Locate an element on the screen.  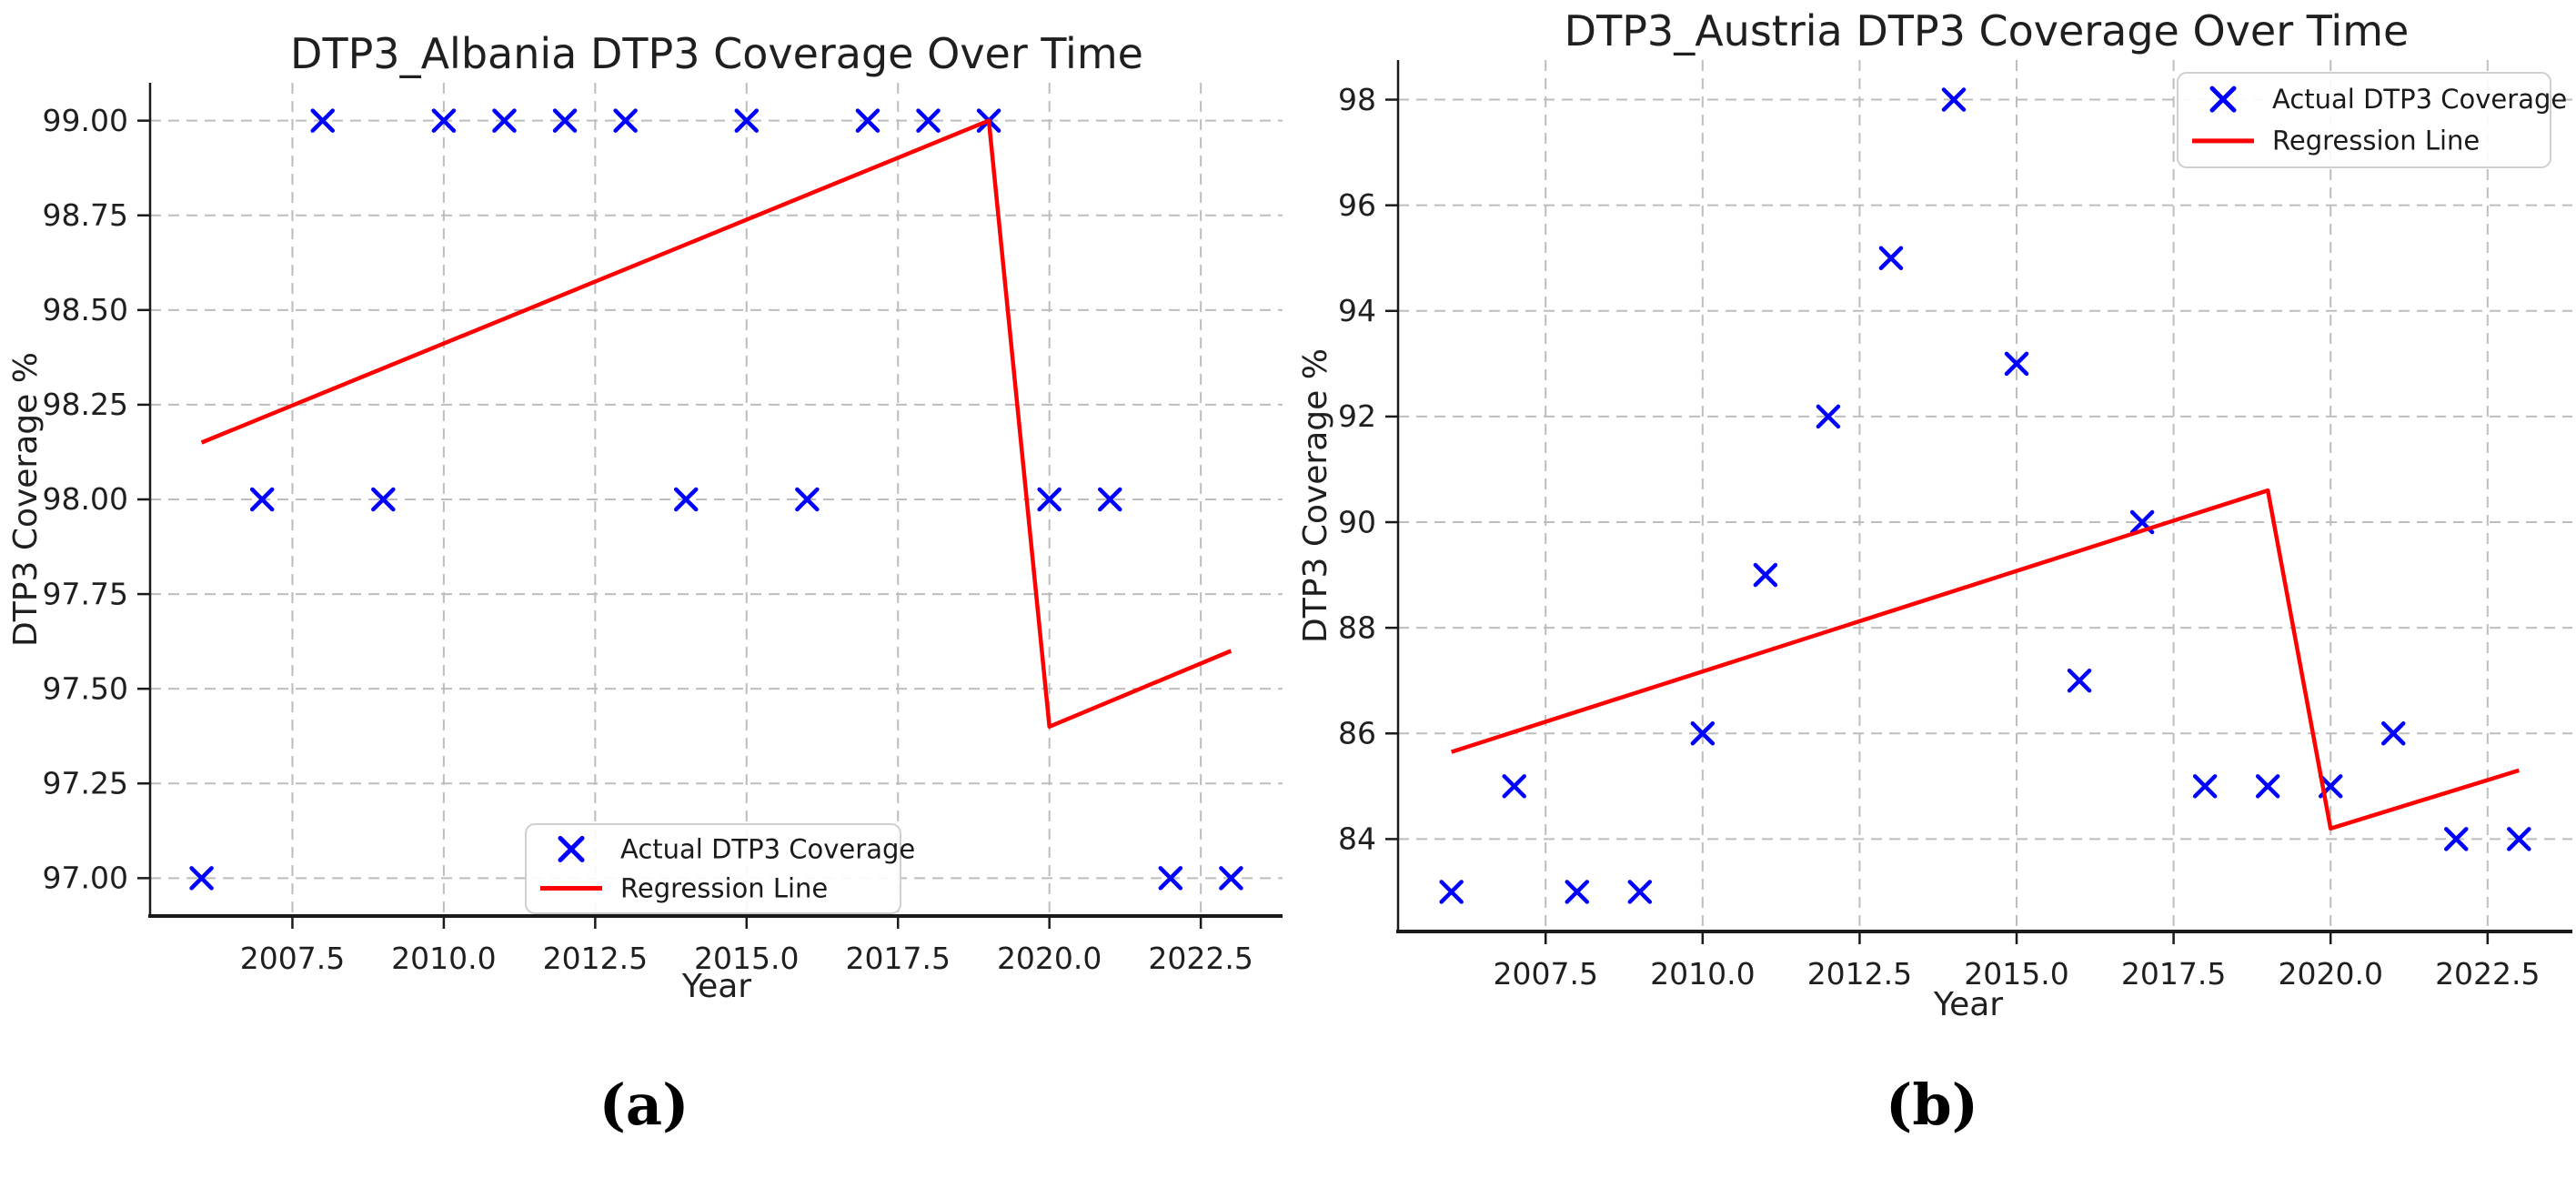
y-tick-label: 99.00 is located at coordinates (85, 120).